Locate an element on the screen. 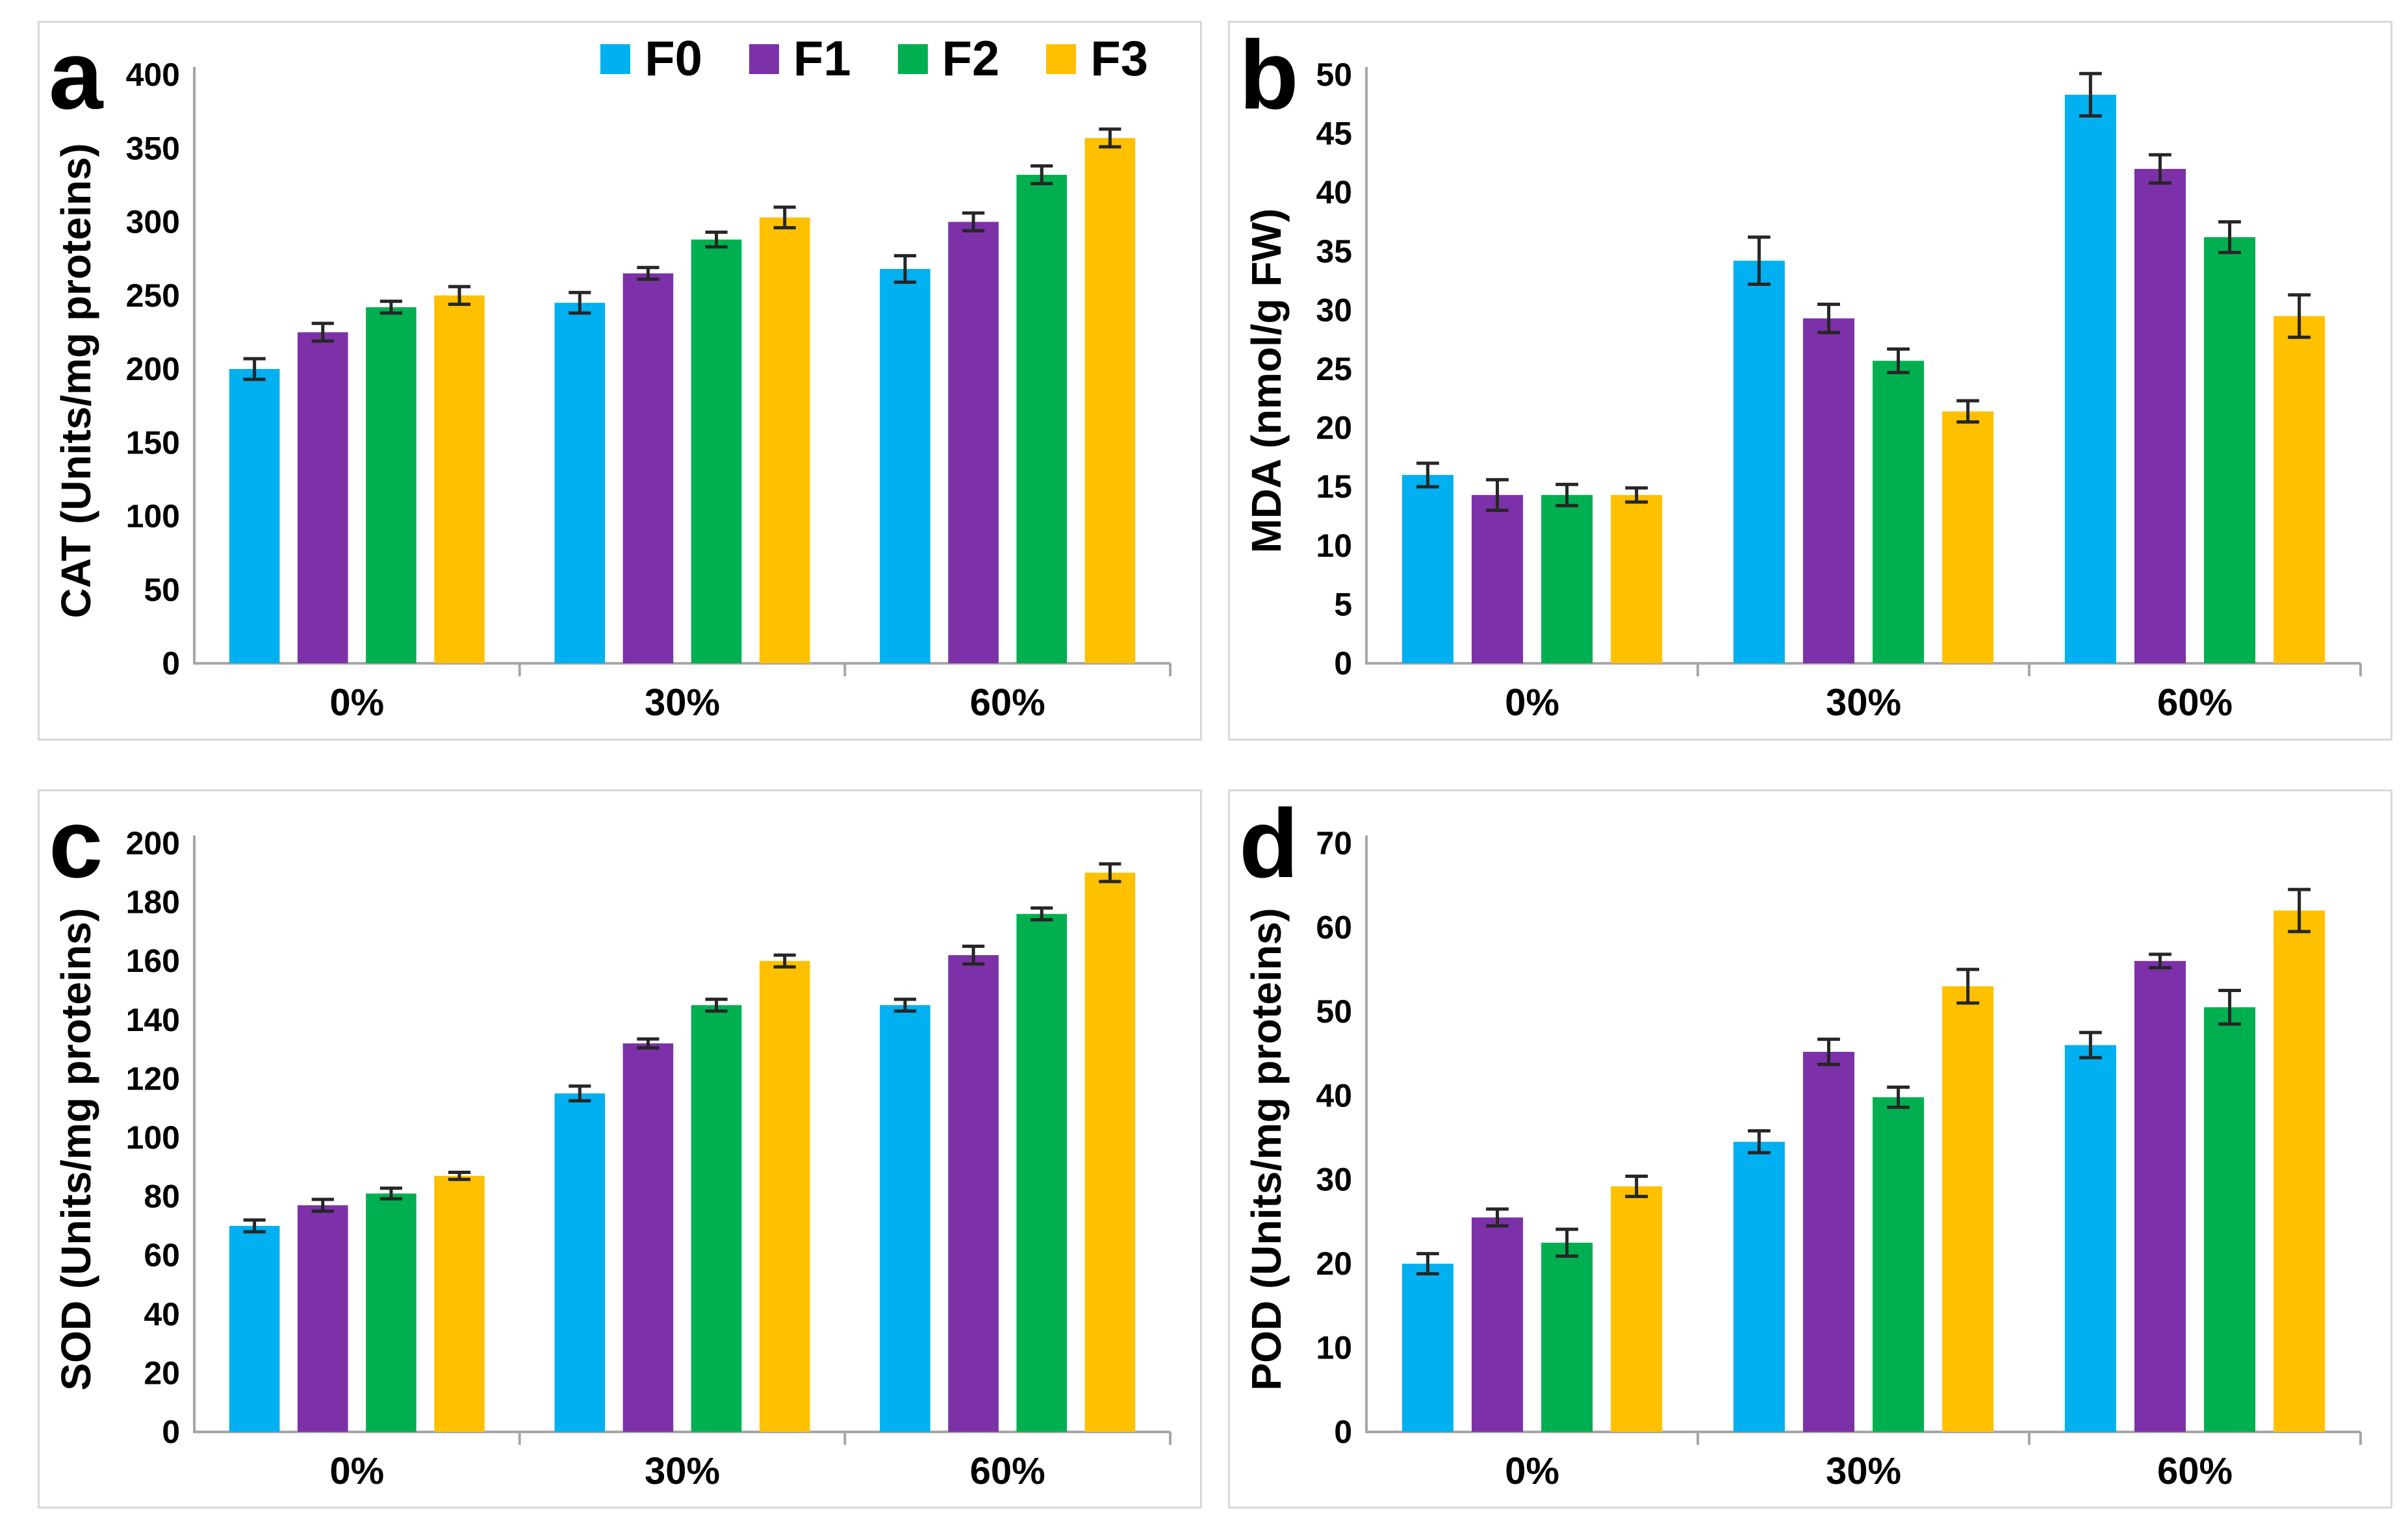  panel-d-letter: d is located at coordinates (1269, 843).